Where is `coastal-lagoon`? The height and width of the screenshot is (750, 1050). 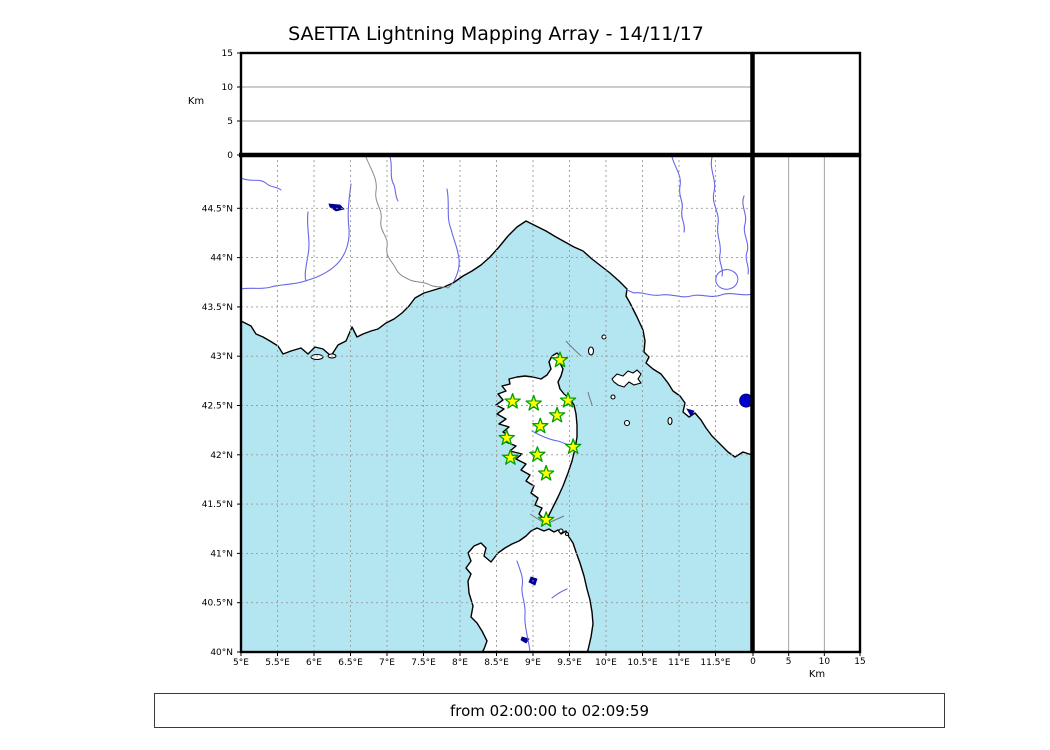
coastal-lagoon is located at coordinates (690, 412).